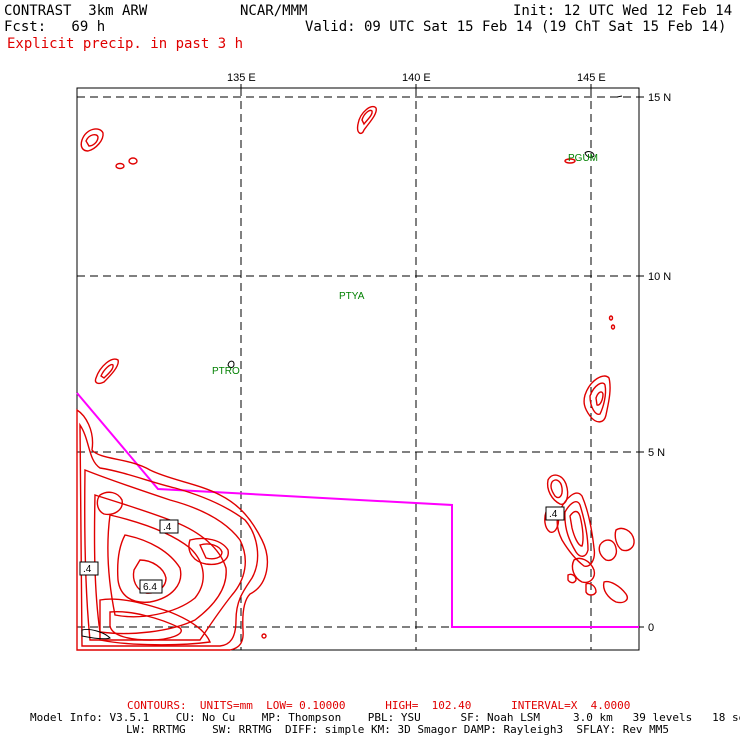  Describe the element at coordinates (76, 11) in the screenshot. I see `model-title: CONTRAST 3km ARW` at that location.